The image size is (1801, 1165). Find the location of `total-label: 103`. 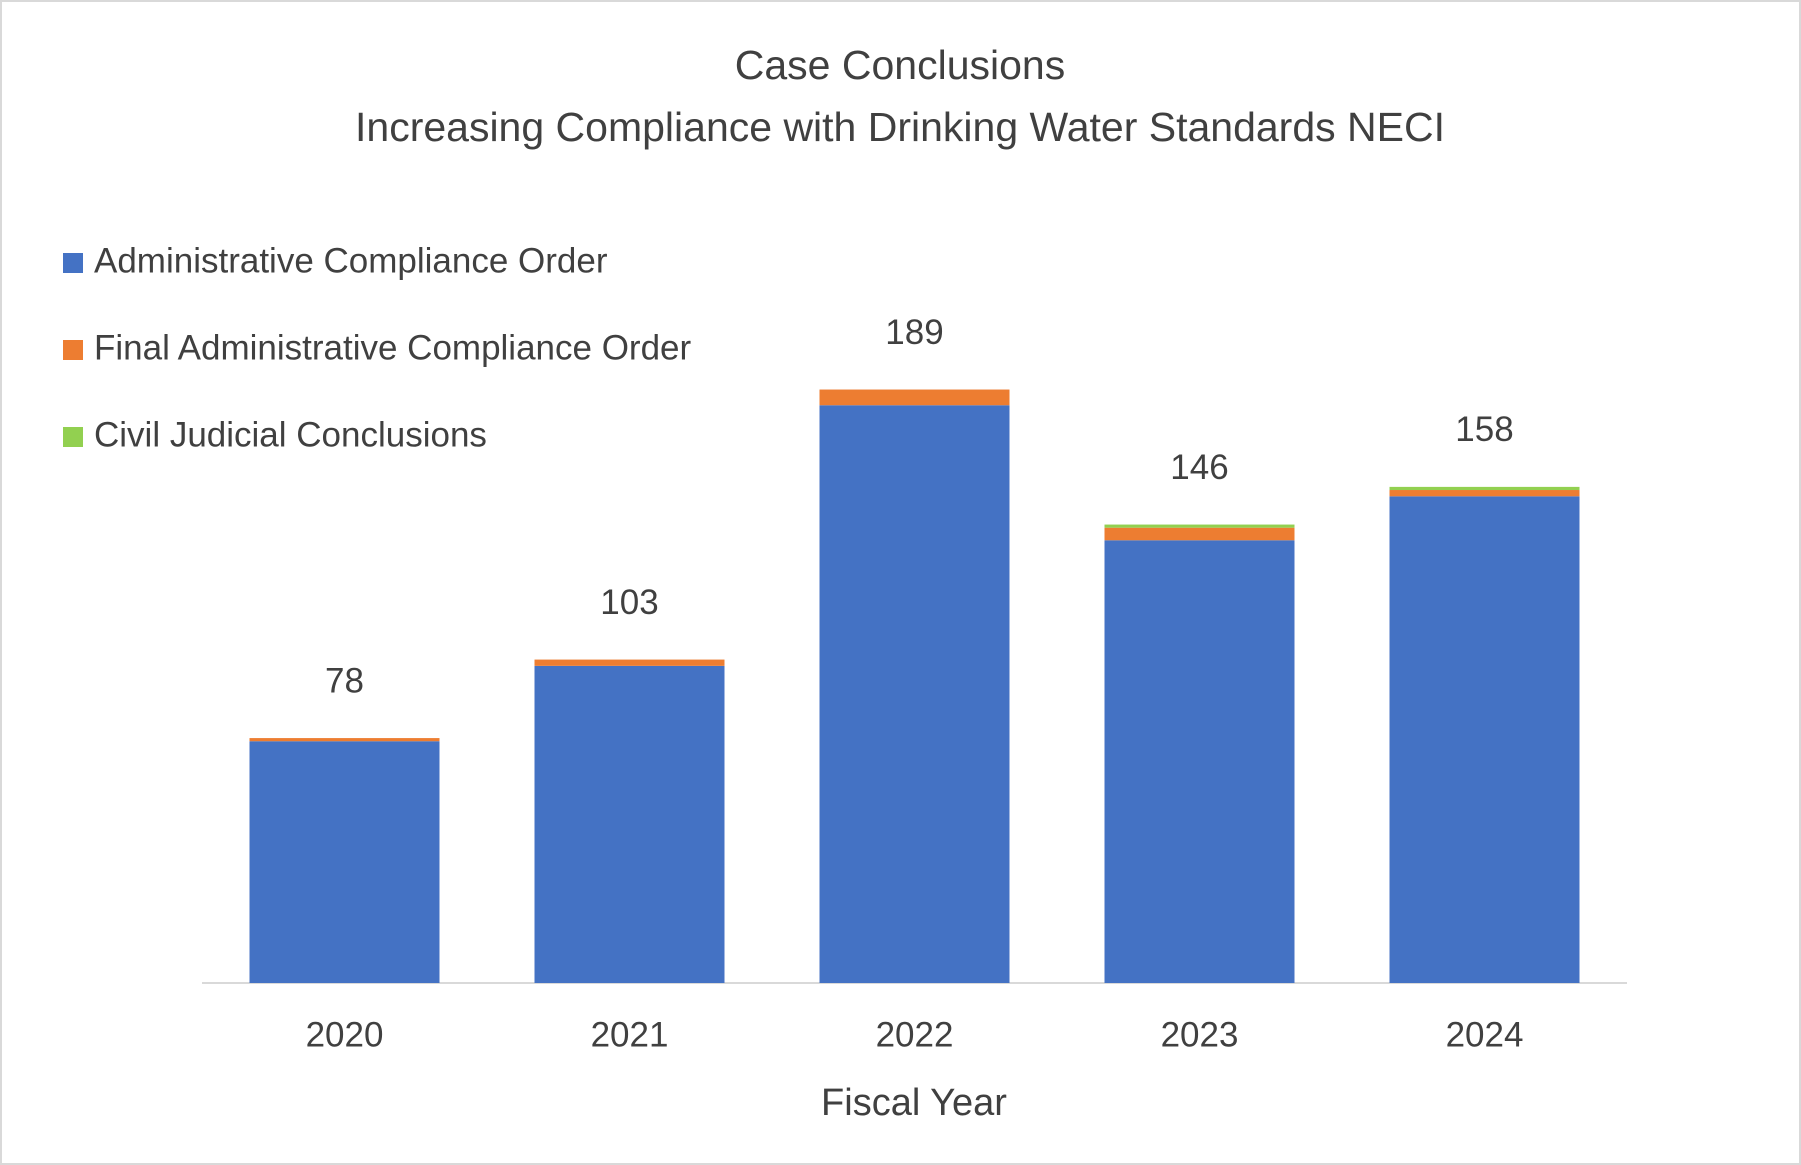

total-label: 103 is located at coordinates (629, 602).